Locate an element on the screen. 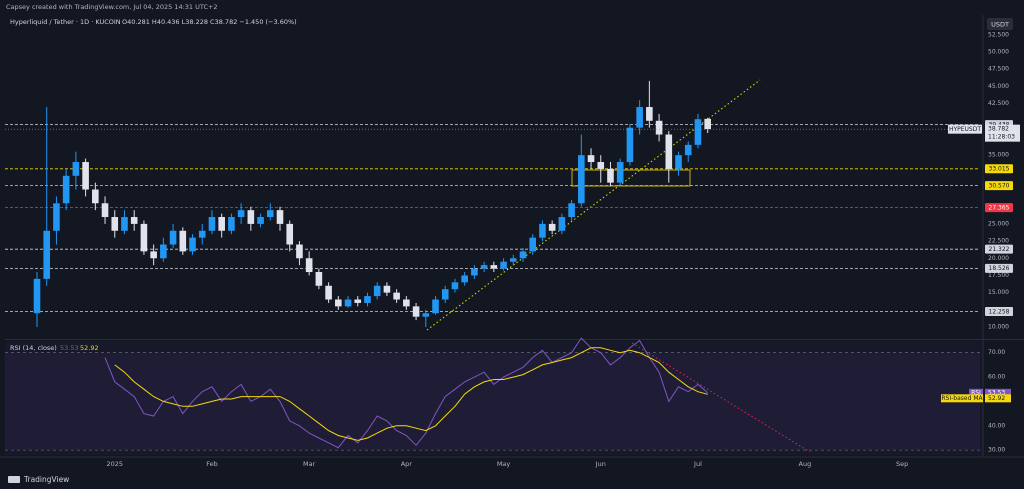  x-tick-label: May is located at coordinates (504, 464).